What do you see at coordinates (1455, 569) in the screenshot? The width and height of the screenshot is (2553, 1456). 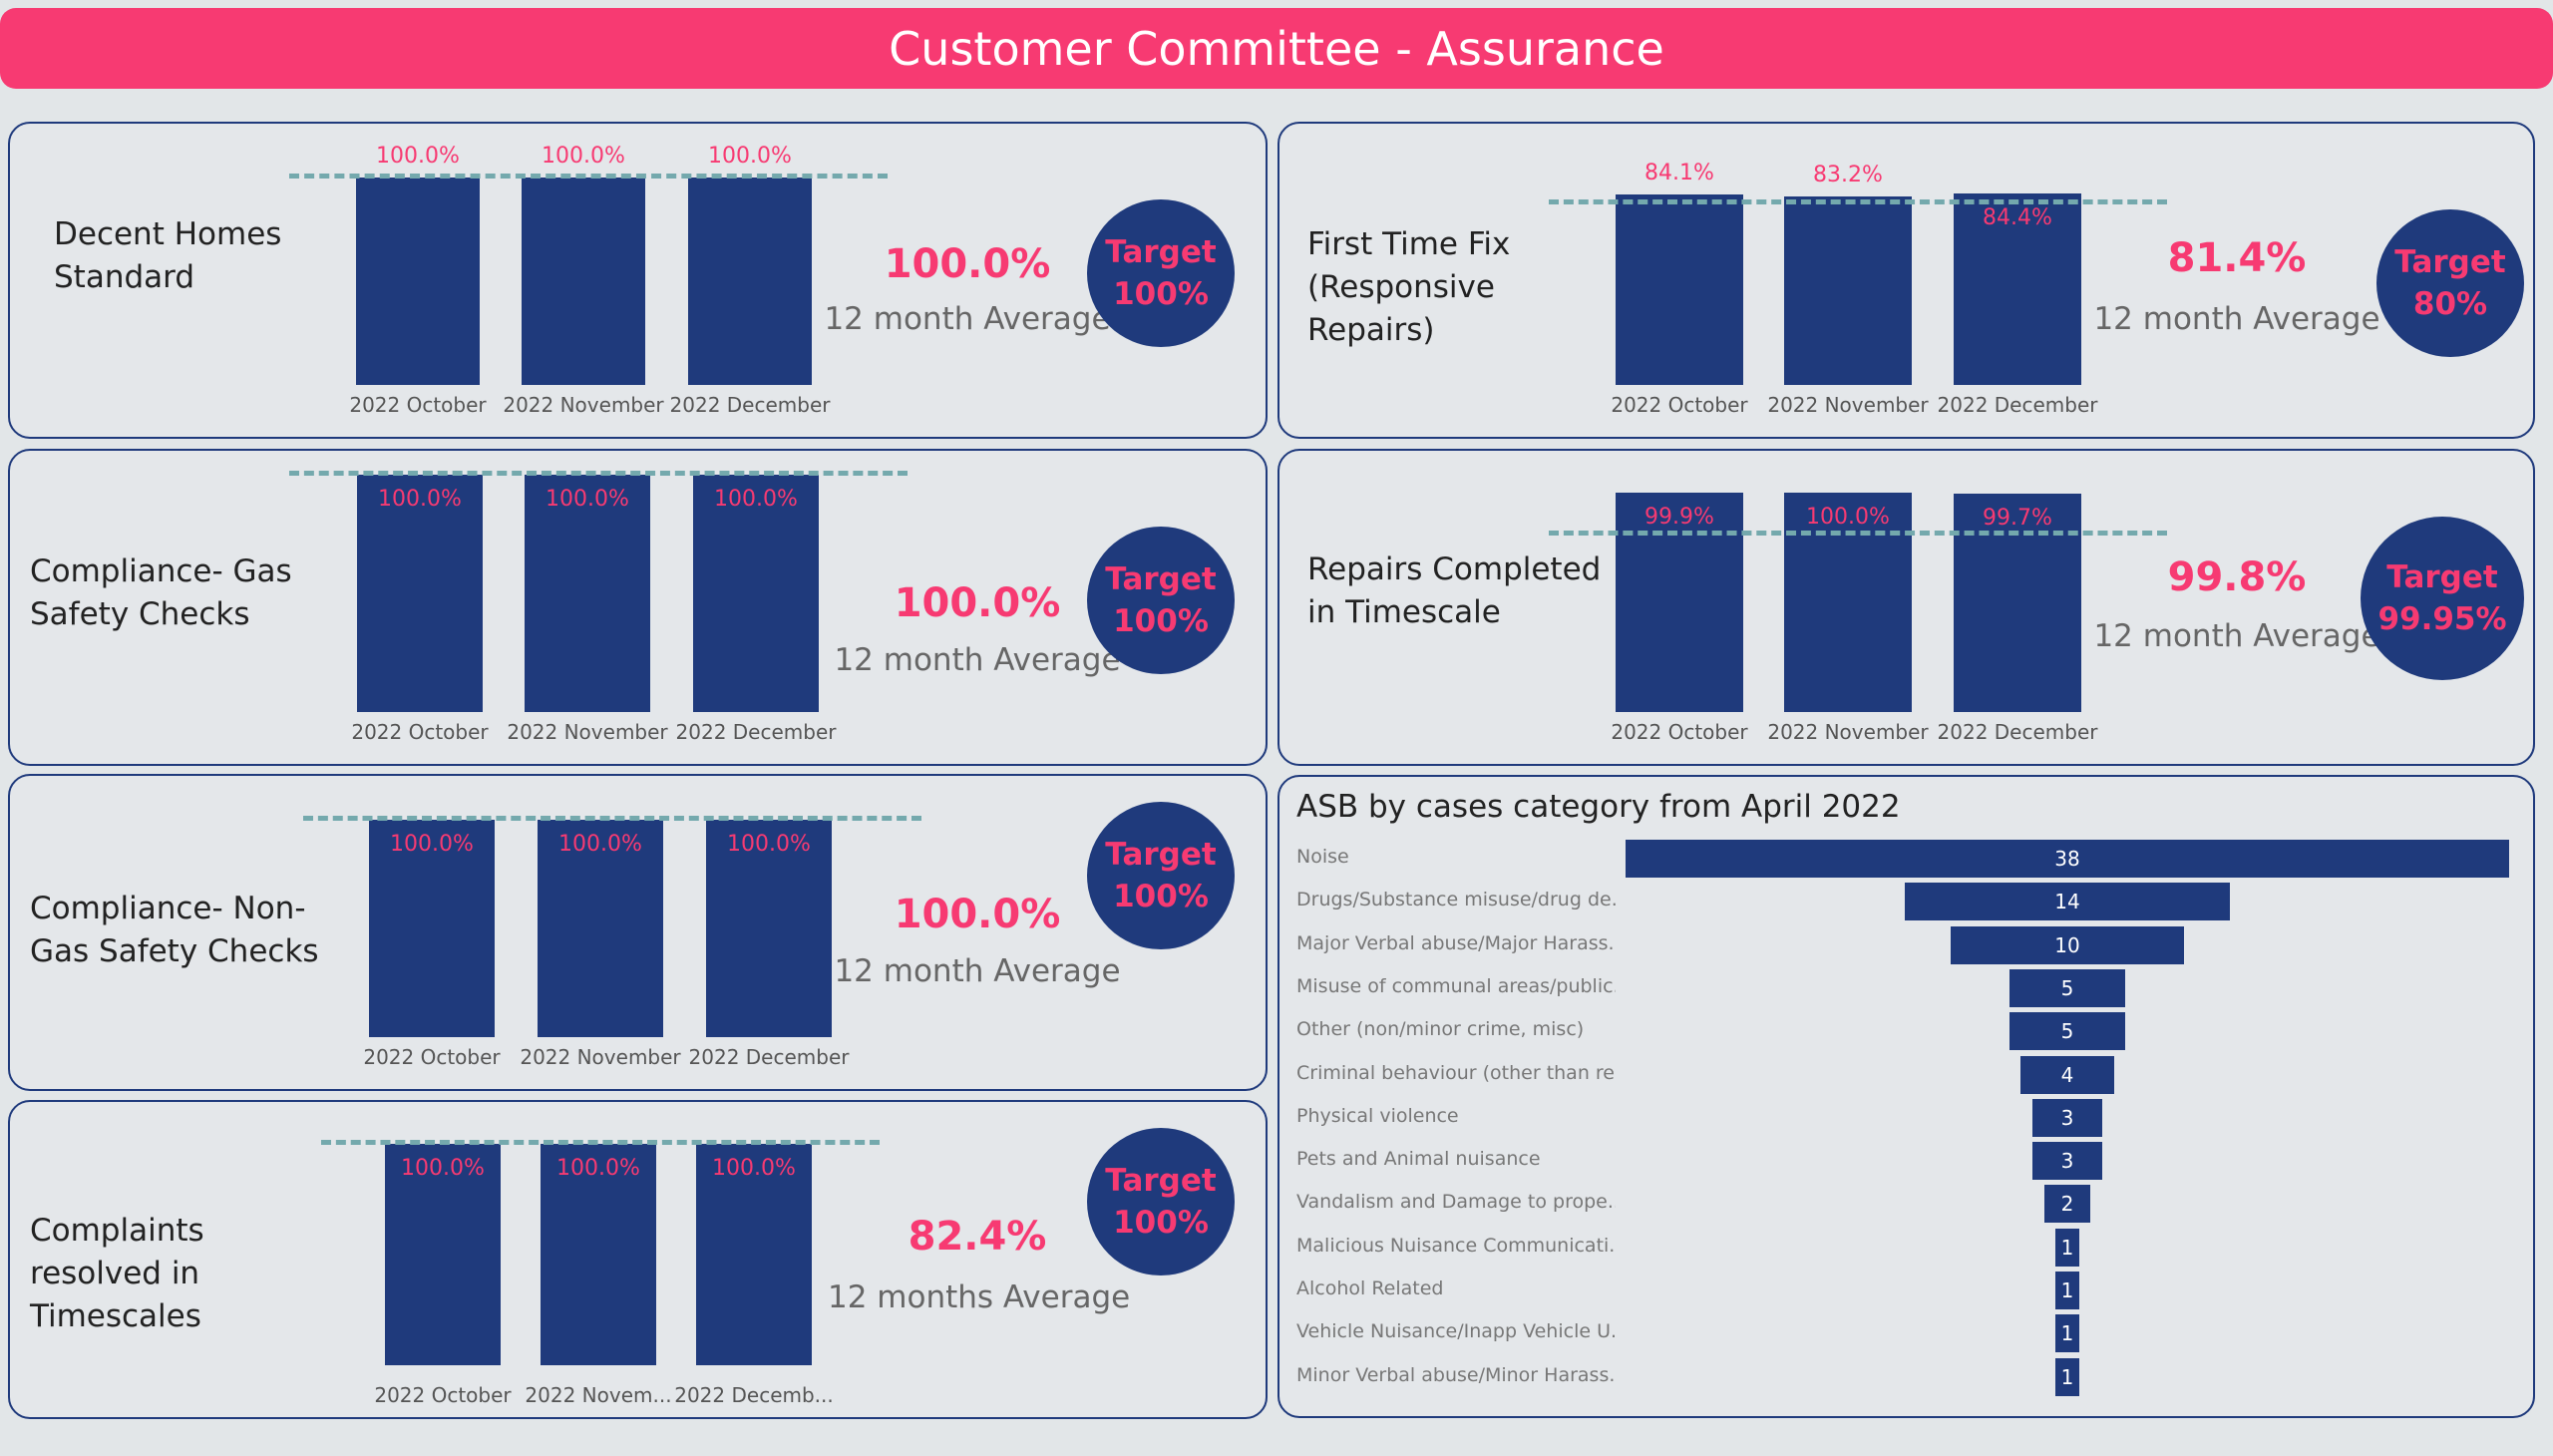 I see `kpi-title-line: Repairs Completed` at bounding box center [1455, 569].